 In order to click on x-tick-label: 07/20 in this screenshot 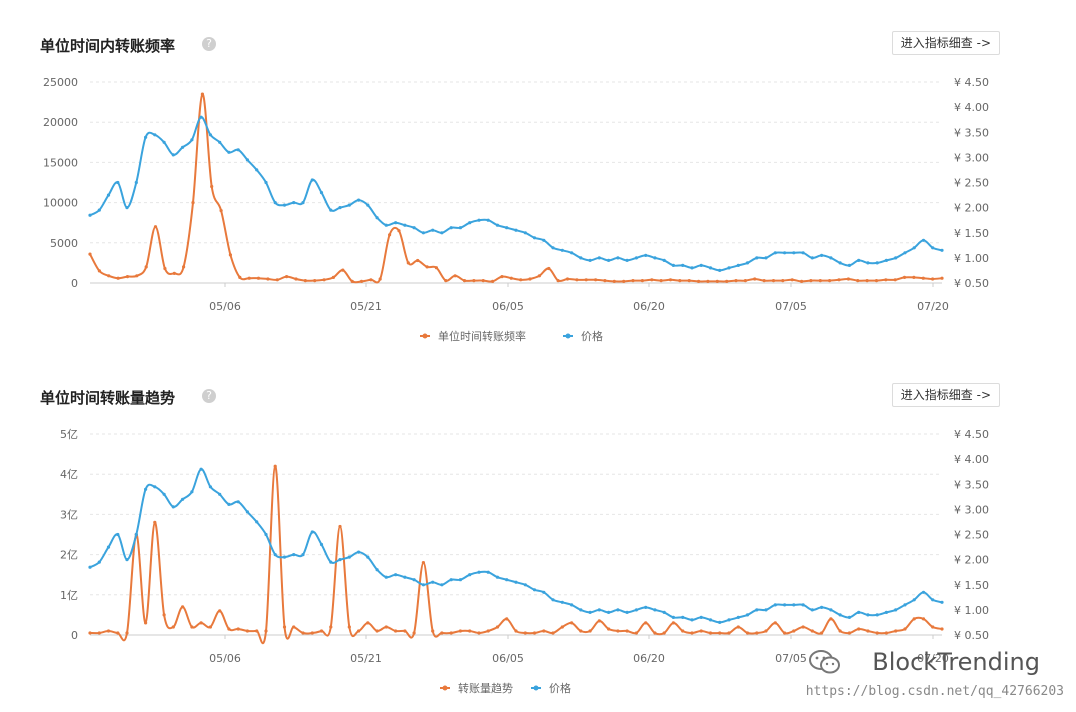, I will do `click(933, 658)`.